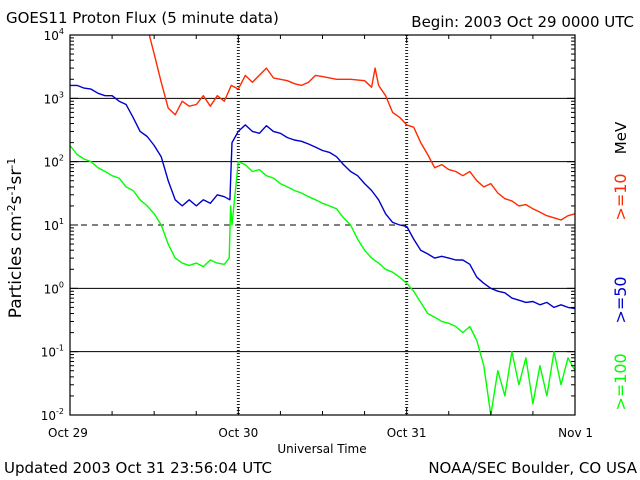  Describe the element at coordinates (532, 468) in the screenshot. I see `credit-label: NOAA/SEC Boulder, CO USA` at that location.